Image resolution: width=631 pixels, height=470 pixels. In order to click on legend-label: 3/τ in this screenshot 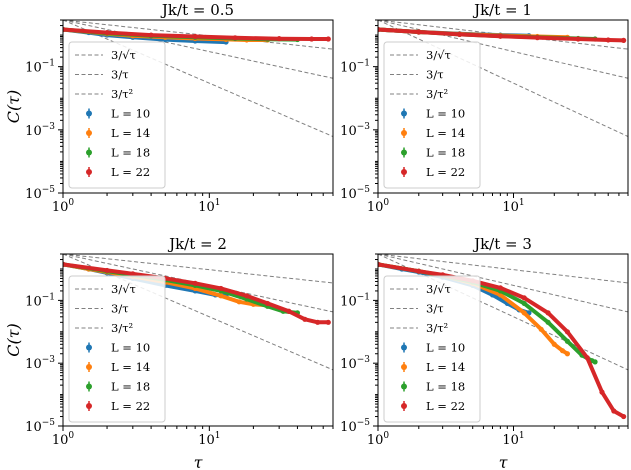, I will do `click(435, 309)`.